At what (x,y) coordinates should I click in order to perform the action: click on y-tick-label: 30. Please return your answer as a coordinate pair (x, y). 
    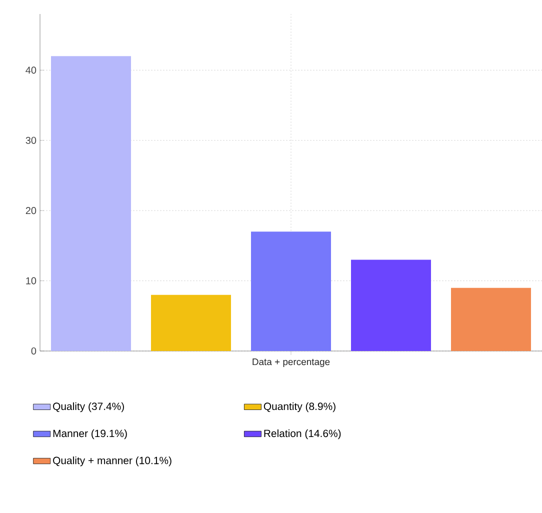
    Looking at the image, I should click on (31, 140).